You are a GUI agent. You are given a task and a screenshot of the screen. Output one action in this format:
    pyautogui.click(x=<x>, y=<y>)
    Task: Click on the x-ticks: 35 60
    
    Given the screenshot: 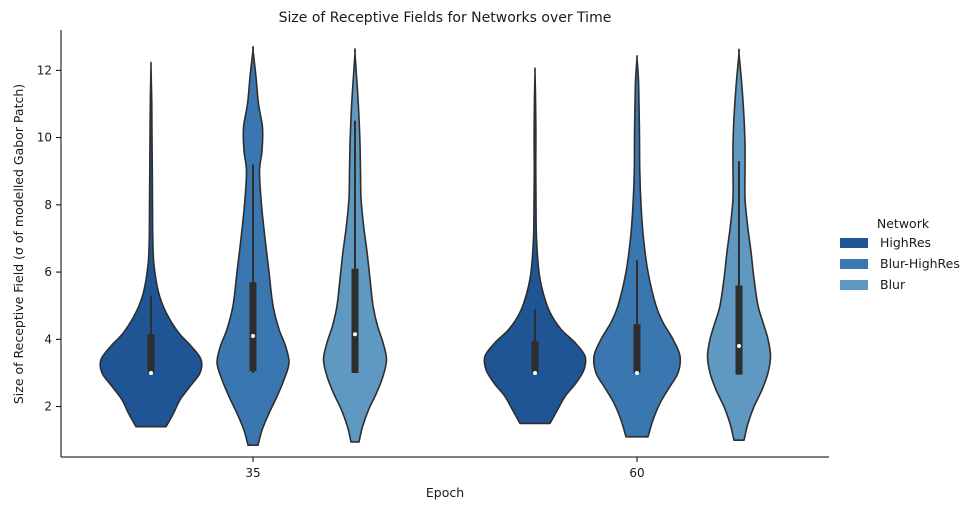 What is the action you would take?
    pyautogui.click(x=445, y=468)
    